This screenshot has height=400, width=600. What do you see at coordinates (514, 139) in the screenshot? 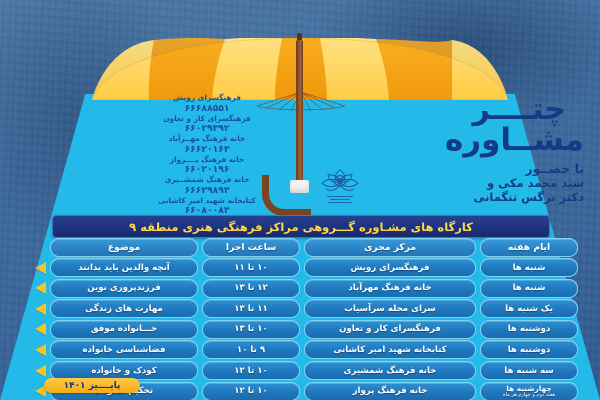
I see `poster-title-line2: مشــاوره` at bounding box center [514, 139].